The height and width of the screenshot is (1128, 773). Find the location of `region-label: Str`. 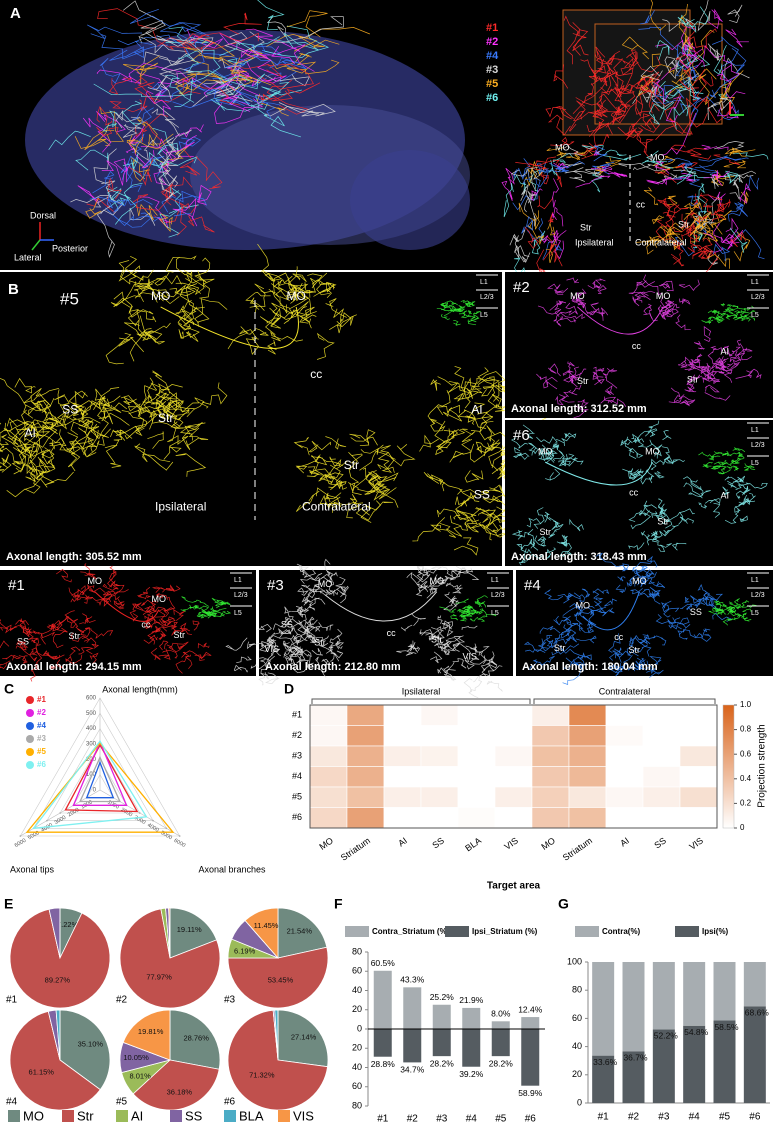

region-label: Str is located at coordinates (351, 465).